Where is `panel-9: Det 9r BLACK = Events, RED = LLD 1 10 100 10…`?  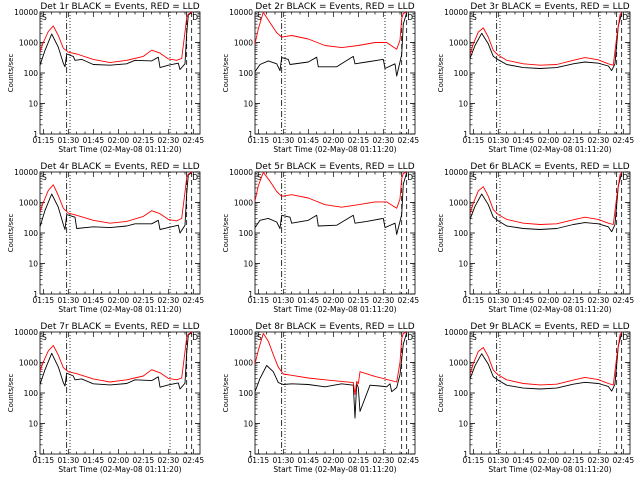 panel-9: Det 9r BLACK = Events, RED = LLD 1 10 100 10… is located at coordinates (535, 398).